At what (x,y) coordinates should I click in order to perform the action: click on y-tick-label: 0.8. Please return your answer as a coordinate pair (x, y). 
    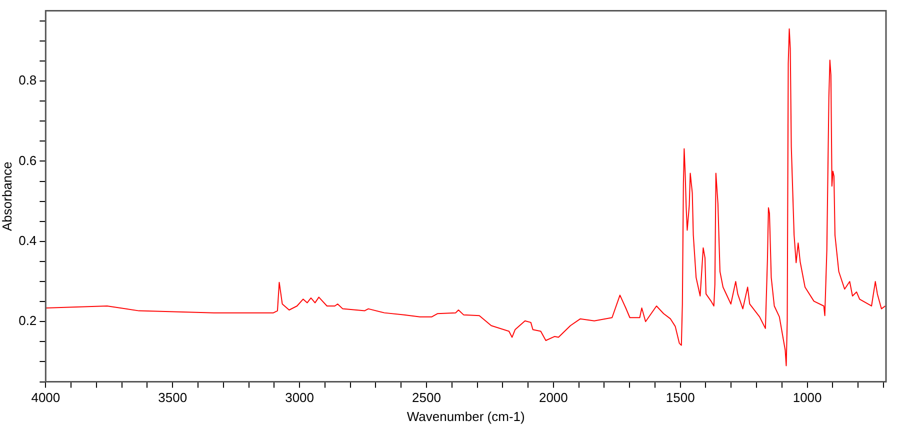
    Looking at the image, I should click on (27, 80).